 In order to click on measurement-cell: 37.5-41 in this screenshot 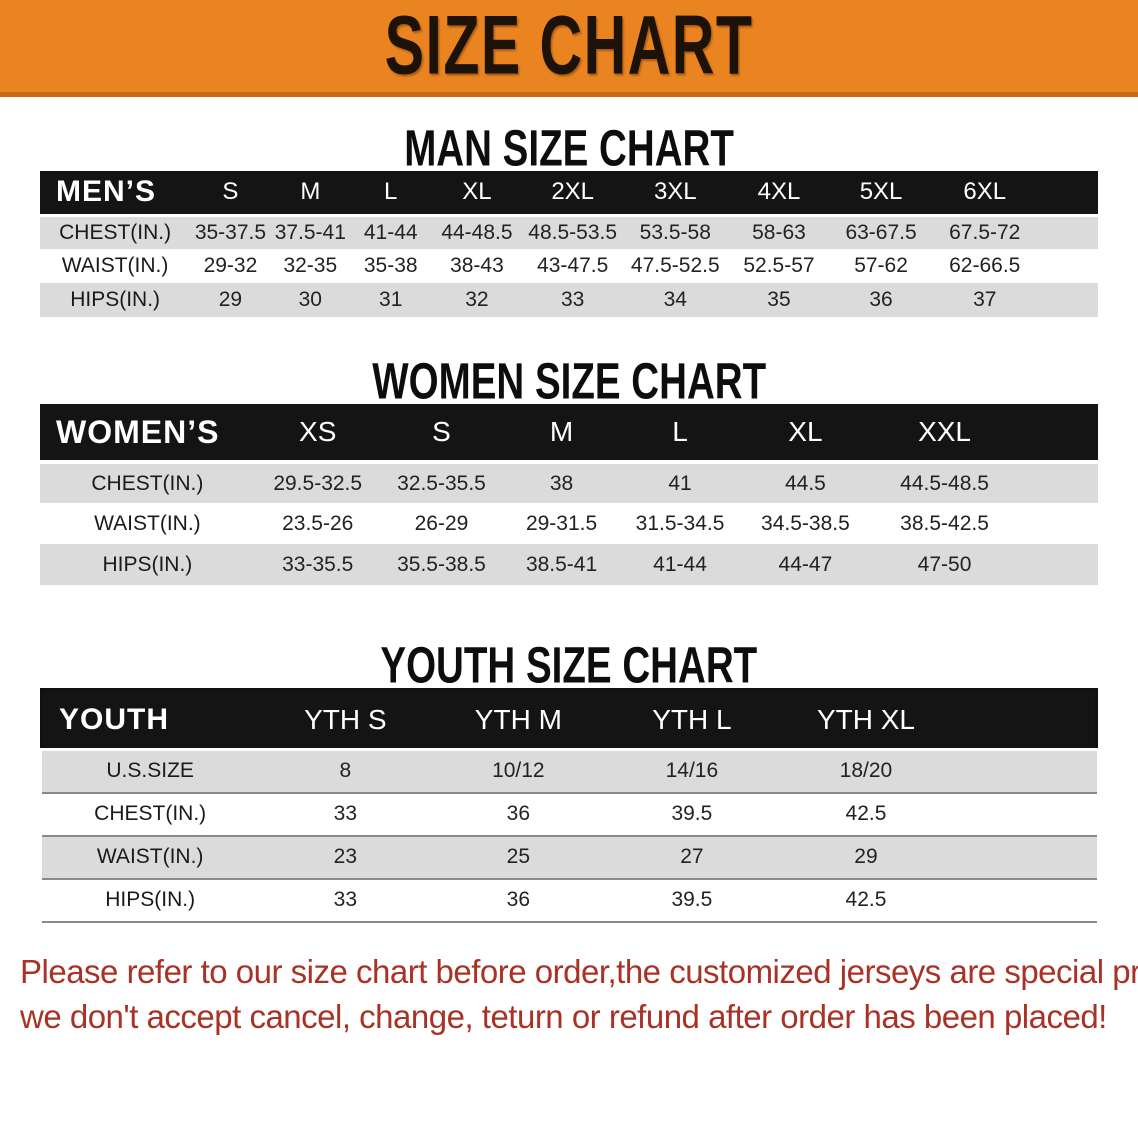, I will do `click(310, 232)`.